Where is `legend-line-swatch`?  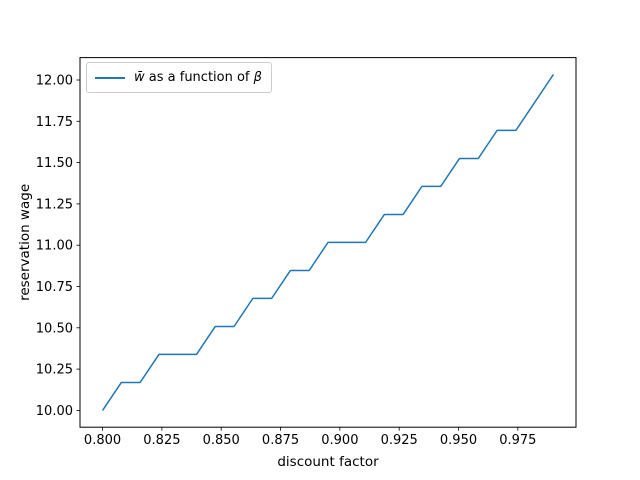 legend-line-swatch is located at coordinates (110, 77).